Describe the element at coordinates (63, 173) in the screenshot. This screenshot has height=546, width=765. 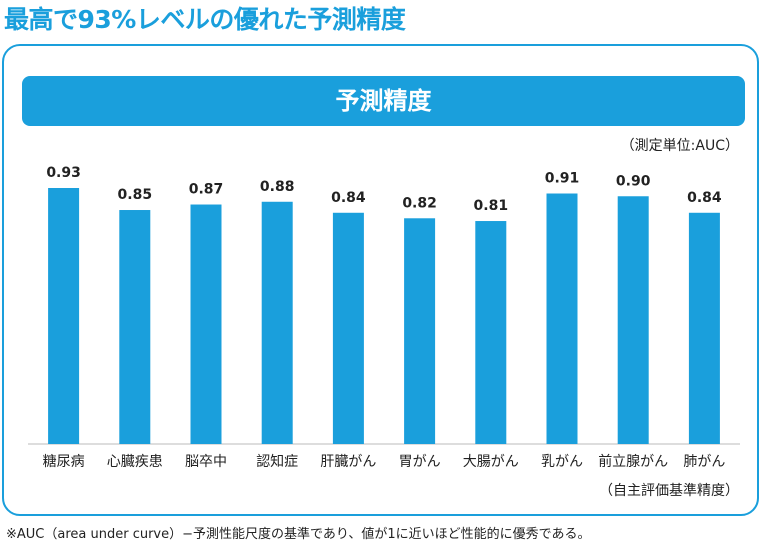
I see `value-label-0: 0.93` at that location.